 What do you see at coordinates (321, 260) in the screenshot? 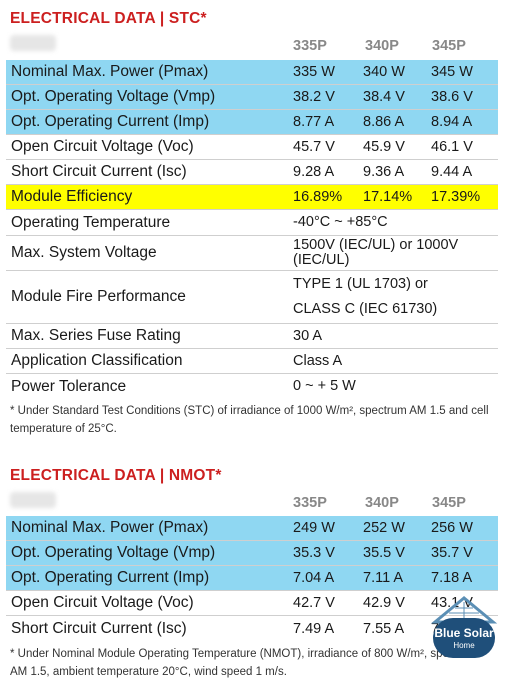
I see `value-line: (IEC/UL)` at bounding box center [321, 260].